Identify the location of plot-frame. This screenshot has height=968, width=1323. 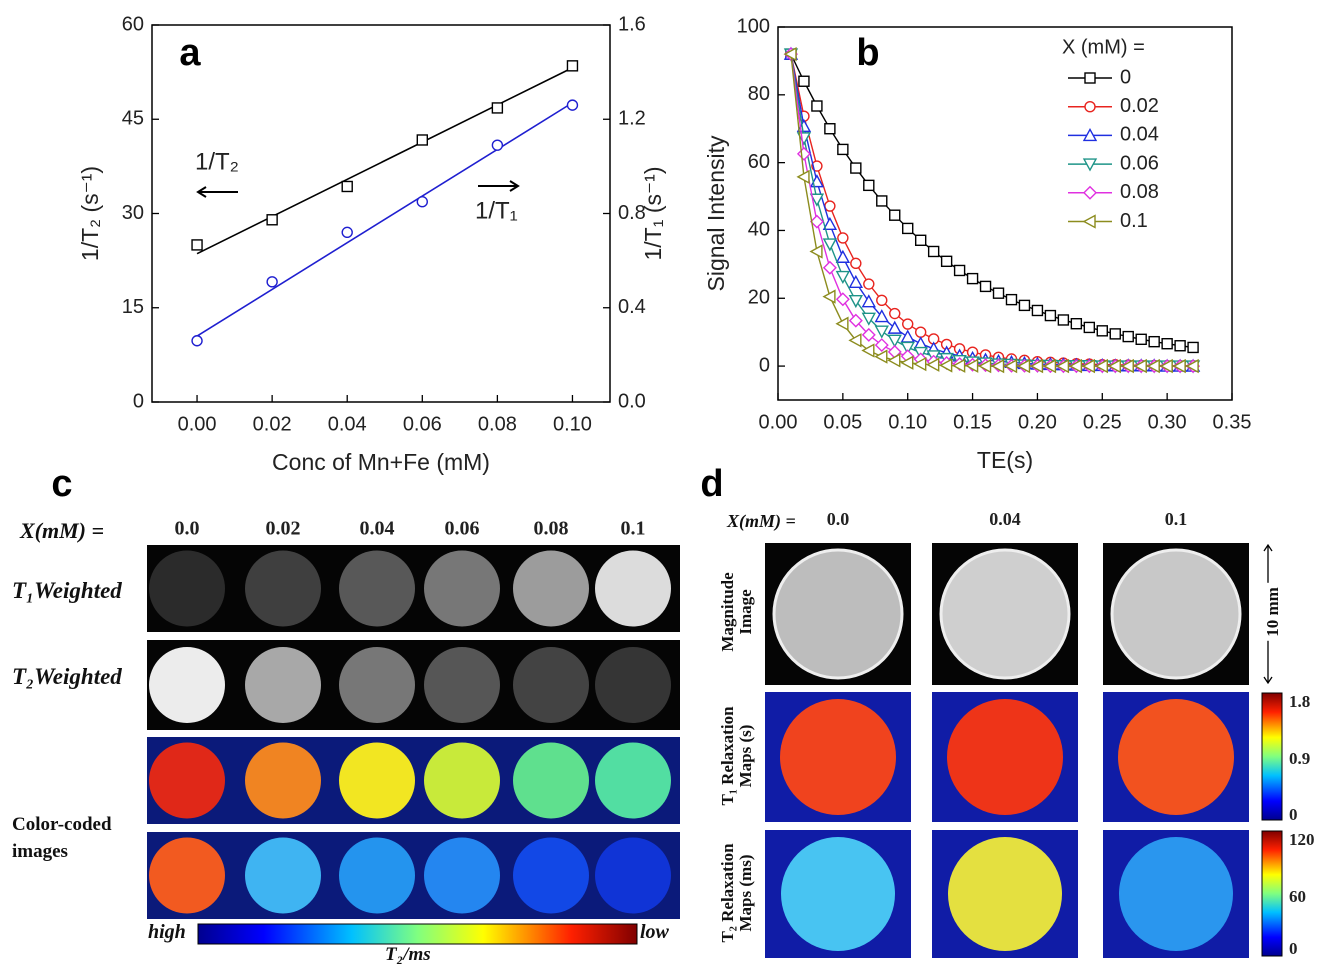
(1005, 213).